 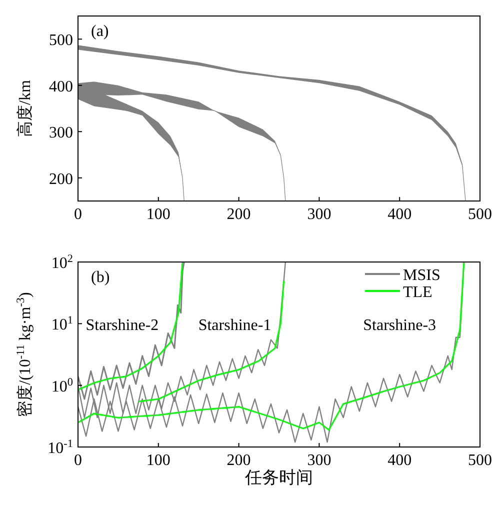 I want to click on y-tick-label: 10$^{-1}$, so click(x=60, y=447).